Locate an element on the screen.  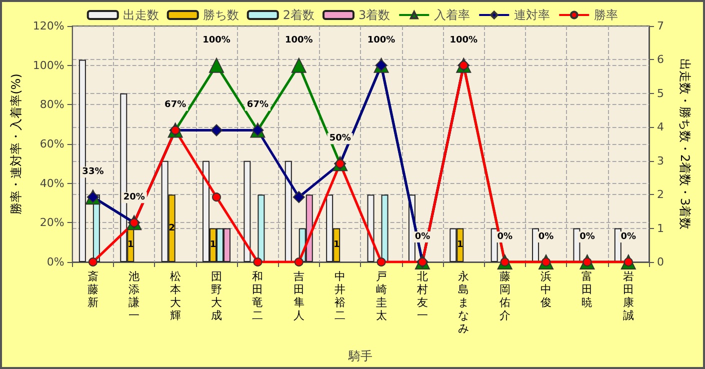
legend-label: 2着数 is located at coordinates (298, 15).